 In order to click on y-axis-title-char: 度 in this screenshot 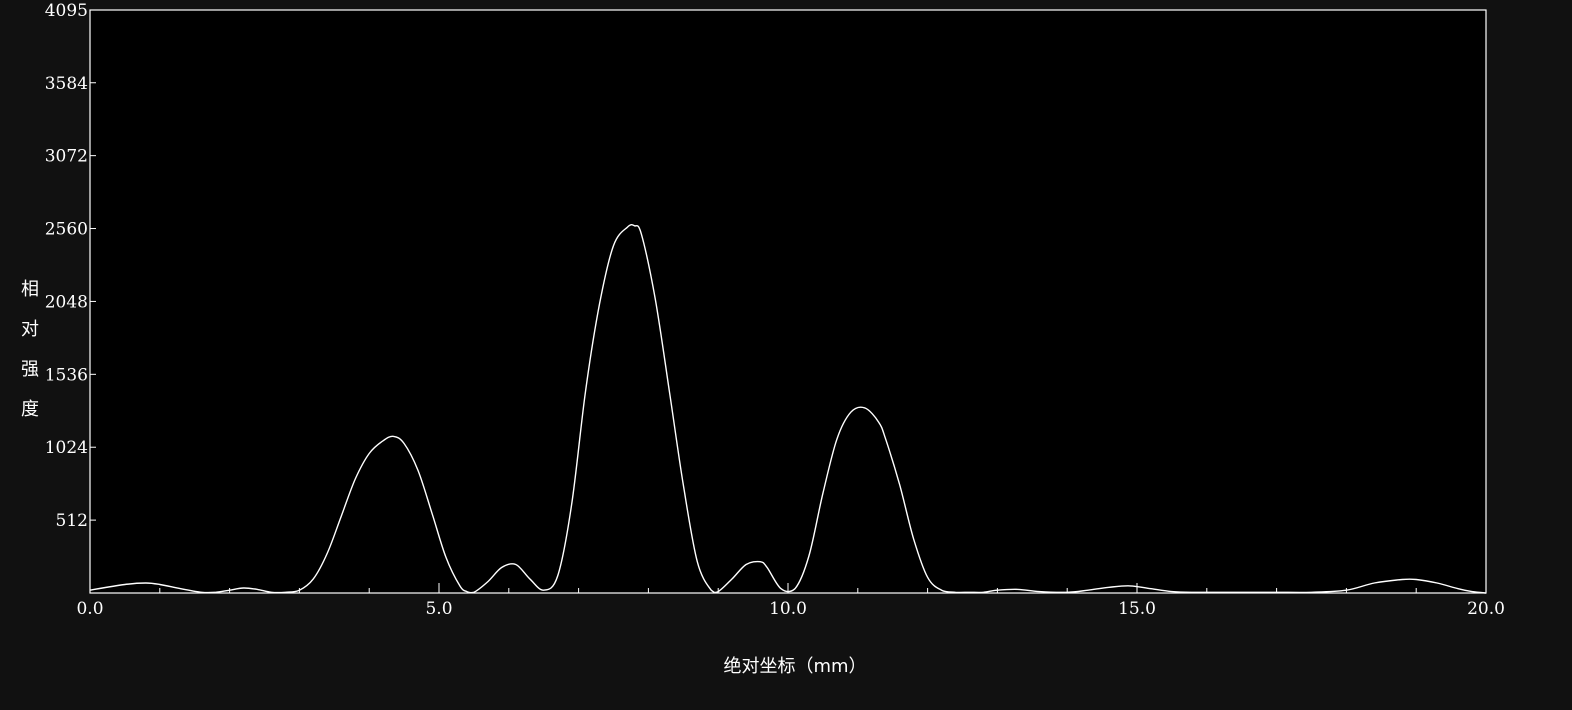, I will do `click(30, 409)`.